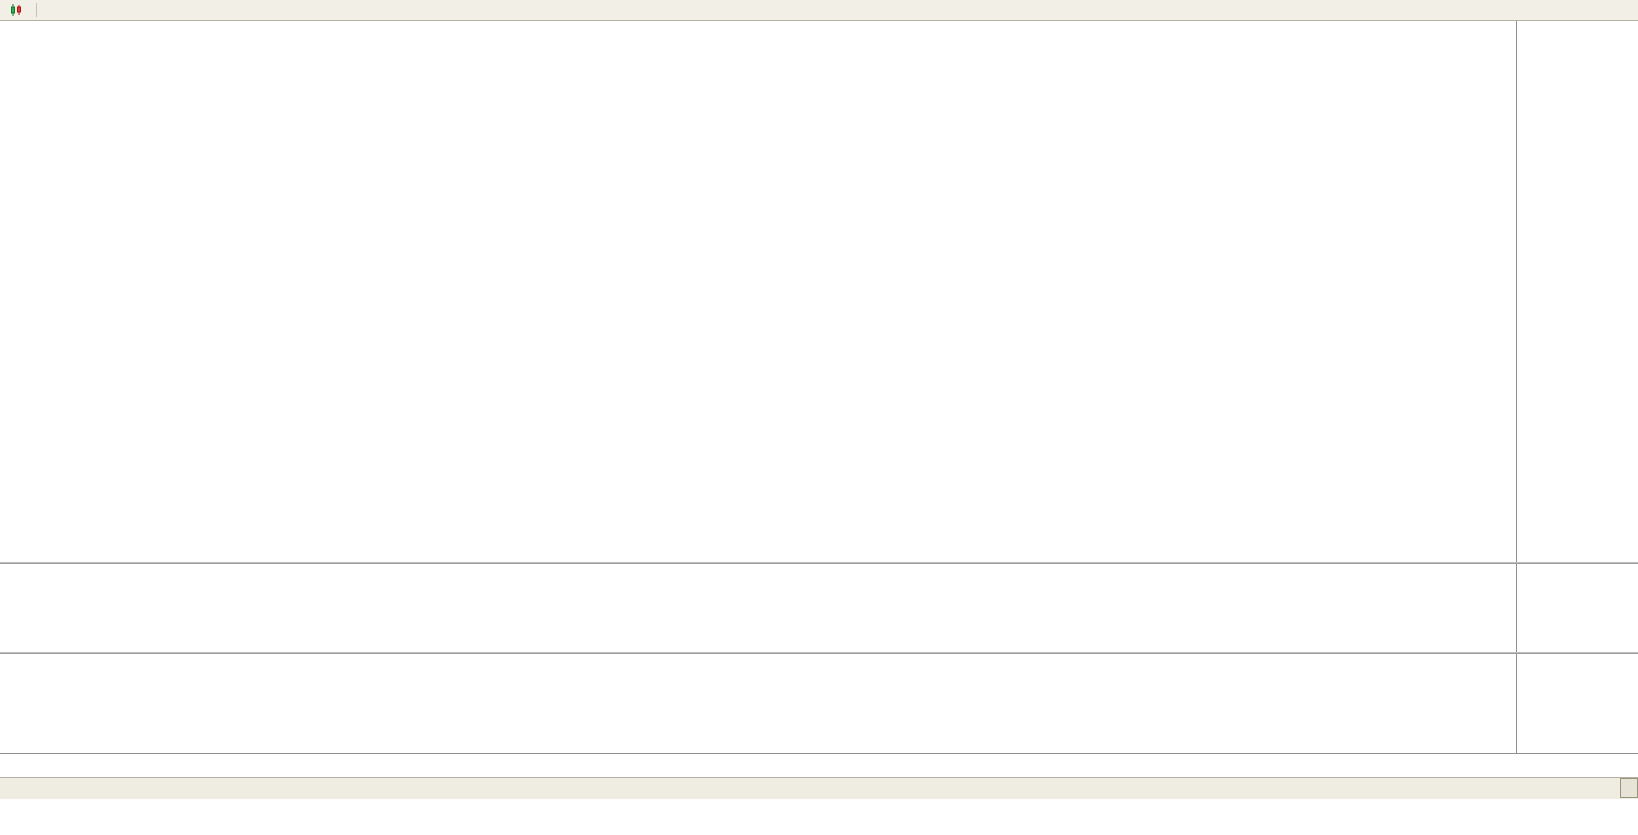 The width and height of the screenshot is (1638, 835). What do you see at coordinates (819, 764) in the screenshot?
I see `date-axis` at bounding box center [819, 764].